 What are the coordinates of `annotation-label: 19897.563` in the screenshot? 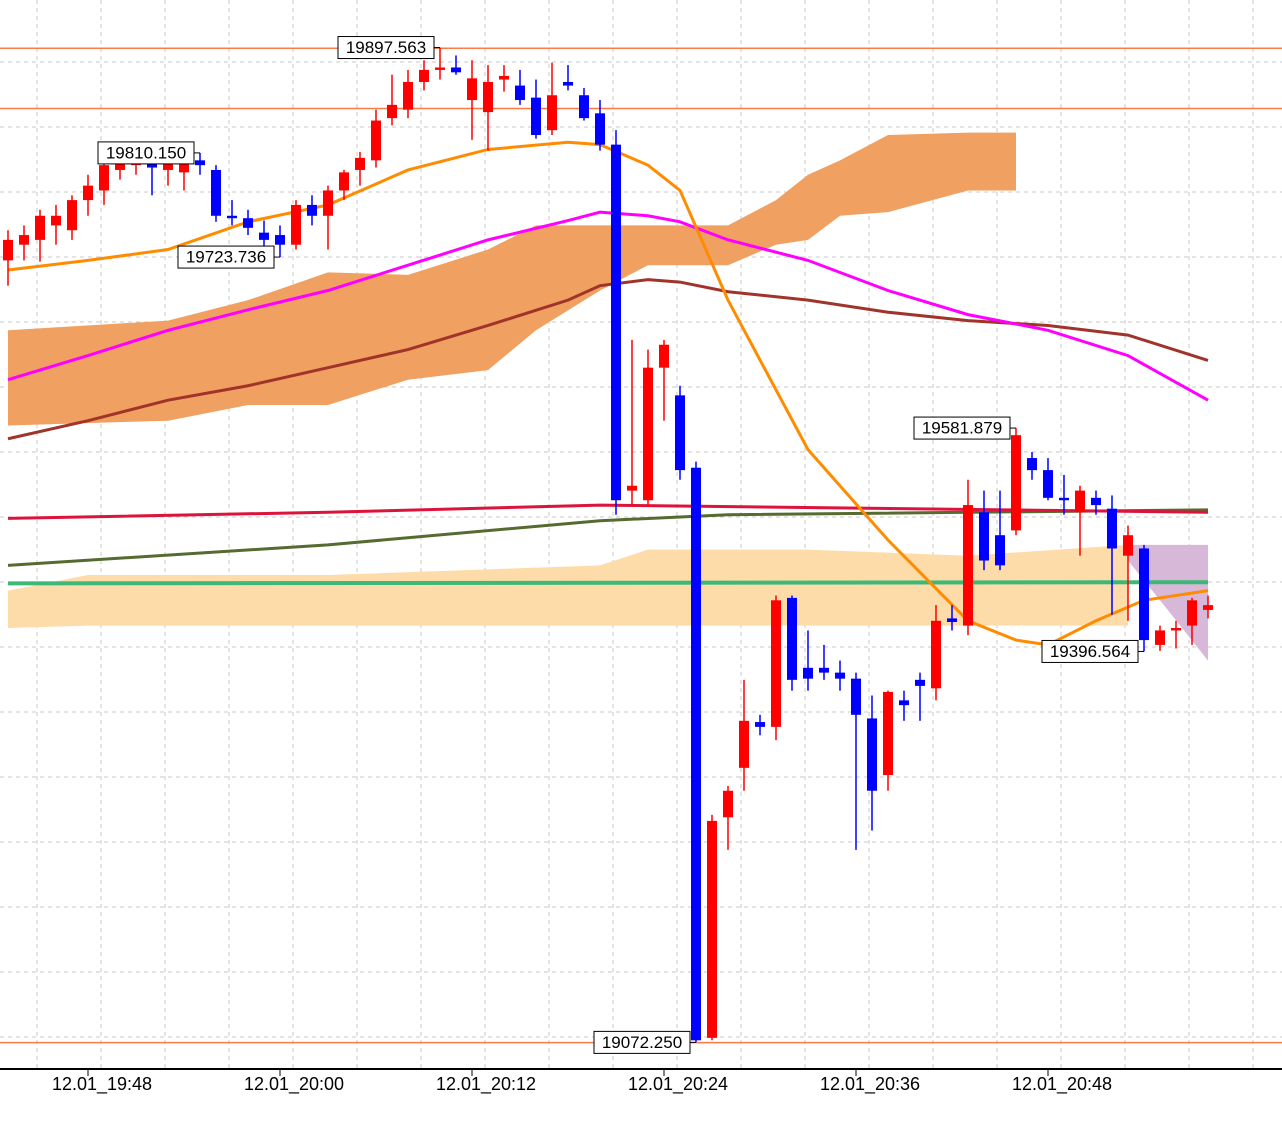 It's located at (386, 47).